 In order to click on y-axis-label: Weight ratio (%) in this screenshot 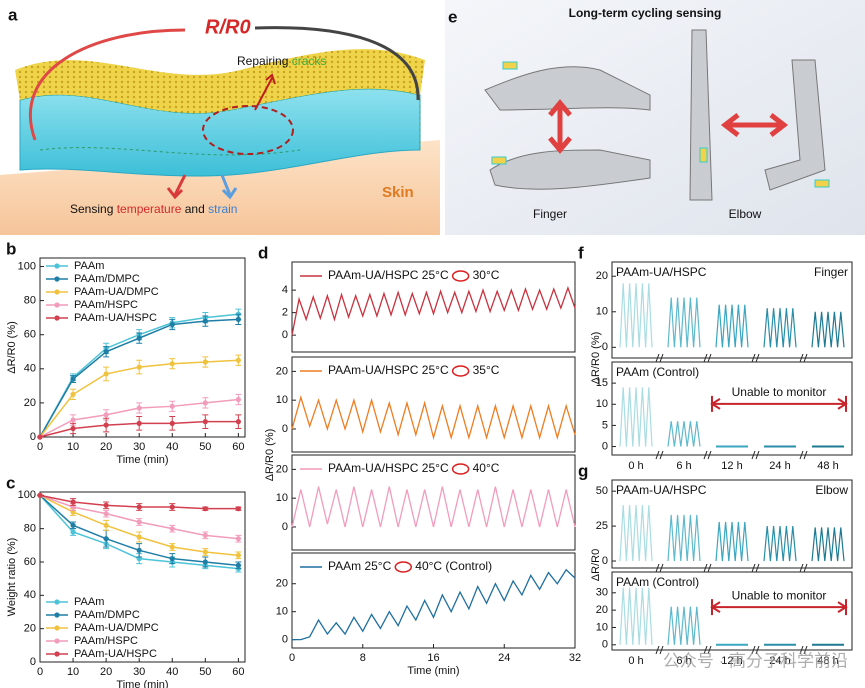, I will do `click(12, 577)`.